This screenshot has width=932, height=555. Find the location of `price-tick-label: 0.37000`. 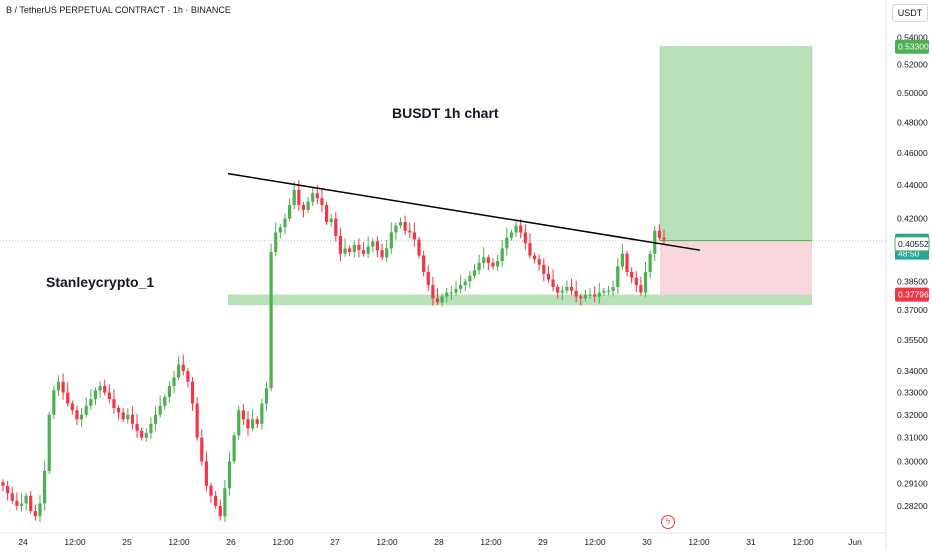

price-tick-label: 0.37000 is located at coordinates (912, 310).